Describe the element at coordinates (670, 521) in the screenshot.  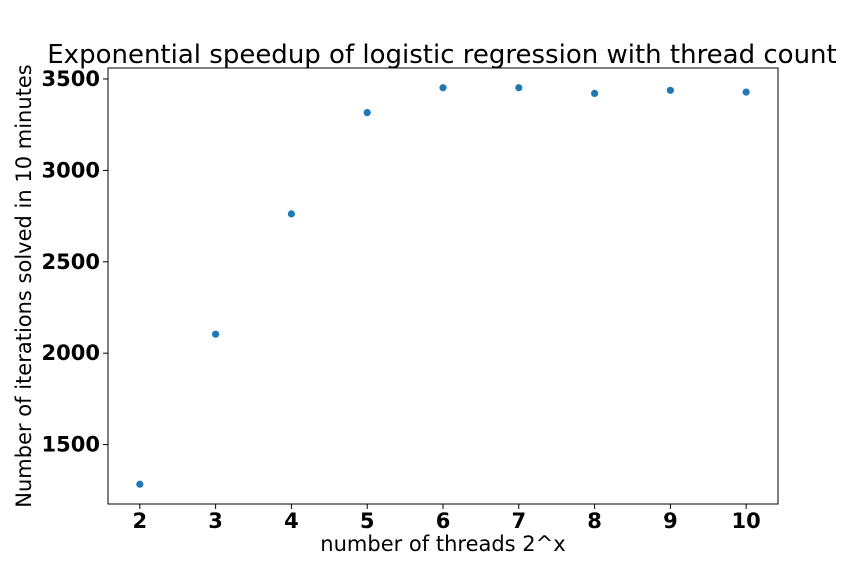
I see `x-tick-label: 9` at that location.